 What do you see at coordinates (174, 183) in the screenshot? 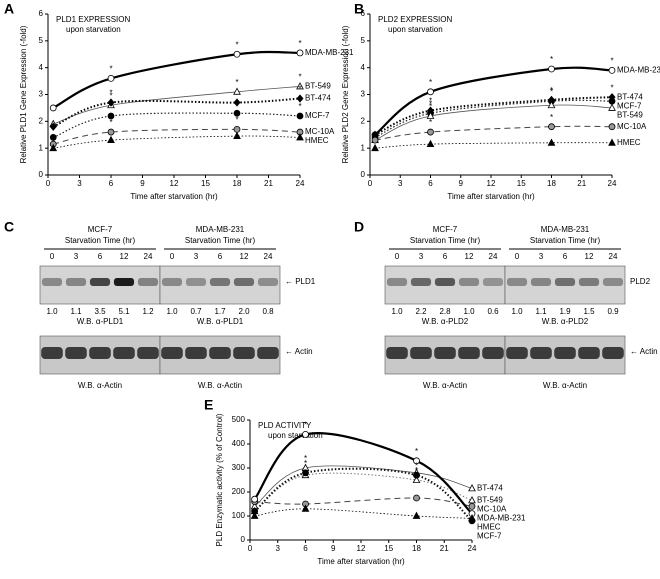
I see `x-tick-label: 12` at bounding box center [174, 183].